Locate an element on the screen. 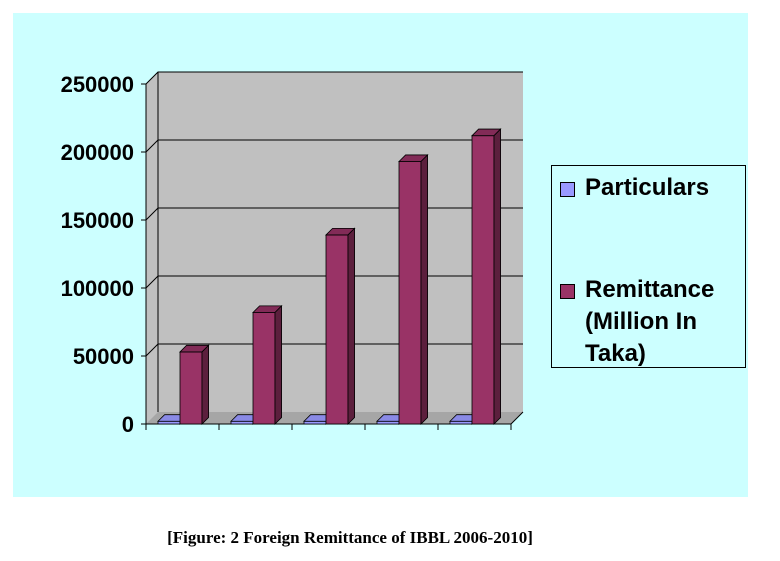 The height and width of the screenshot is (561, 780). y-tick-label: 0 is located at coordinates (128, 424).